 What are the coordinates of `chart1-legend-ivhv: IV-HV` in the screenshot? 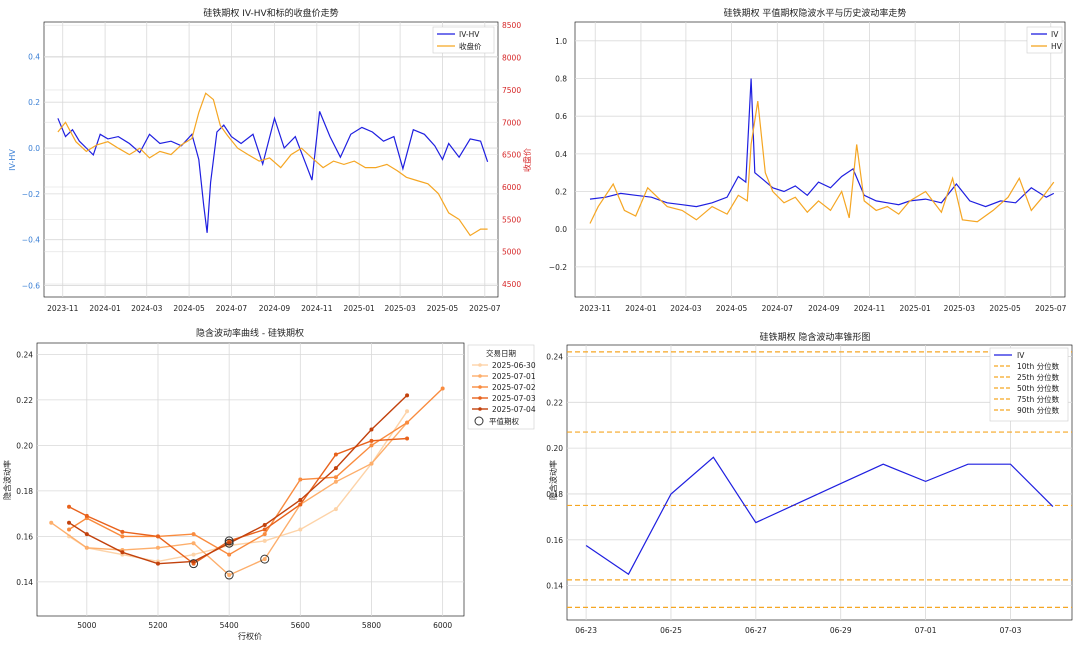 It's located at (469, 34).